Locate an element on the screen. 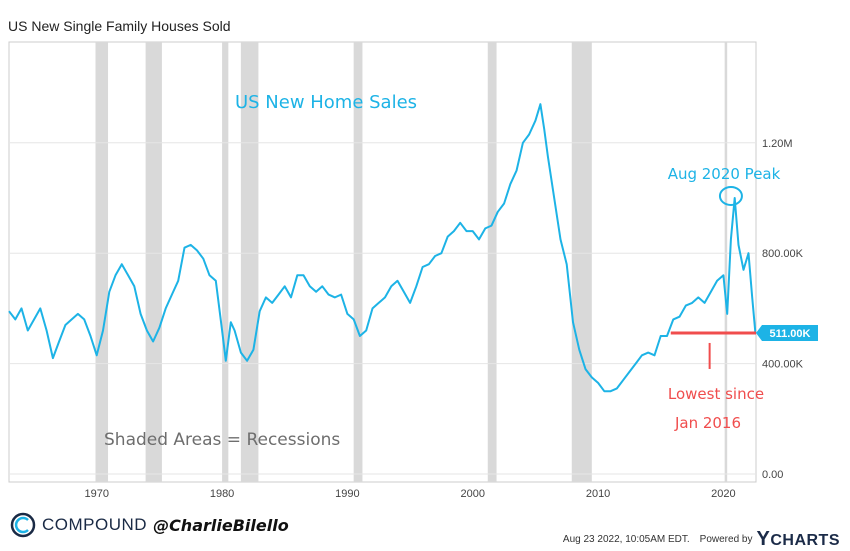 The height and width of the screenshot is (551, 850). x-tick-label: 1990 is located at coordinates (347, 494).